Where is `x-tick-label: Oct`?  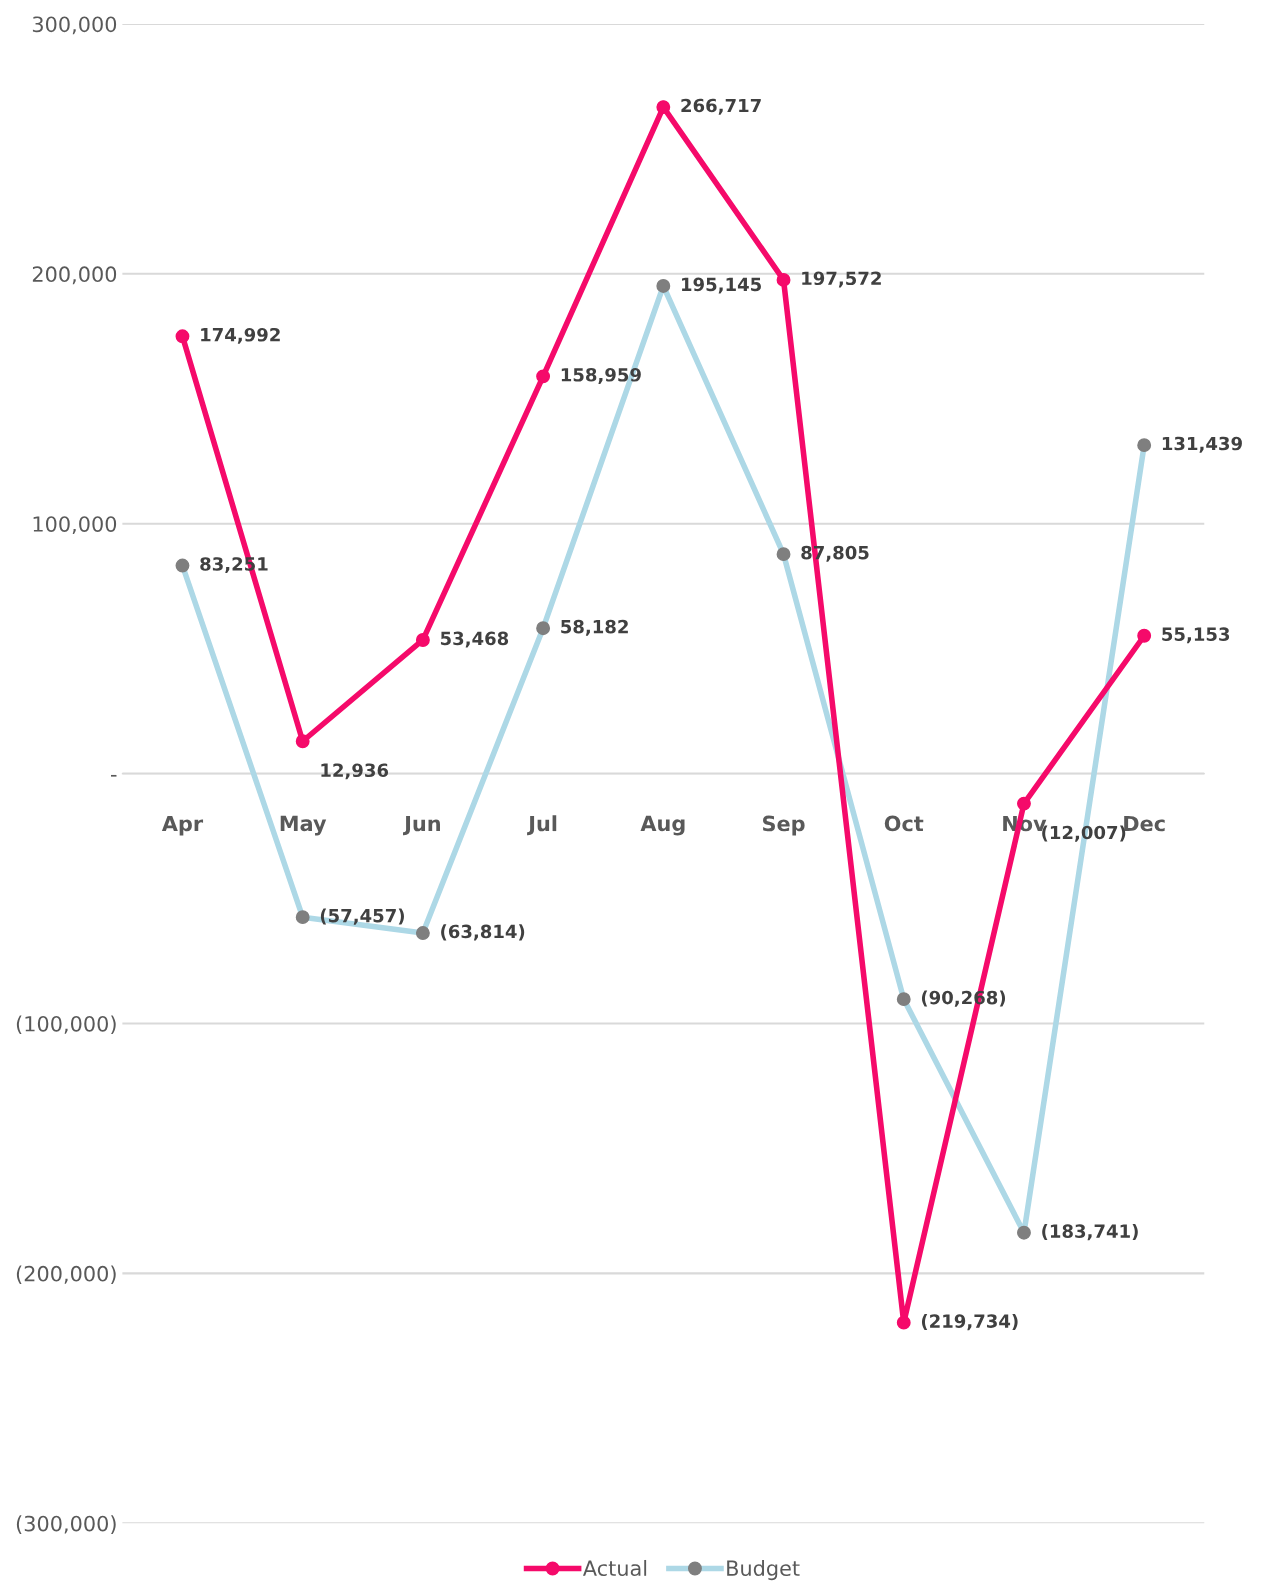
x-tick-label: Oct is located at coordinates (904, 823).